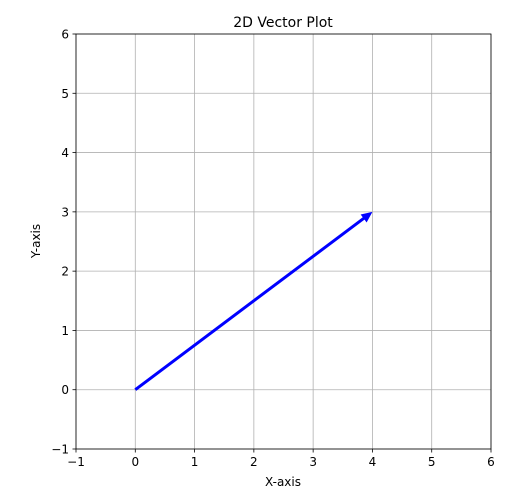 Image resolution: width=520 pixels, height=498 pixels. What do you see at coordinates (283, 23) in the screenshot?
I see `chart-title: 2D Vector Plot` at bounding box center [283, 23].